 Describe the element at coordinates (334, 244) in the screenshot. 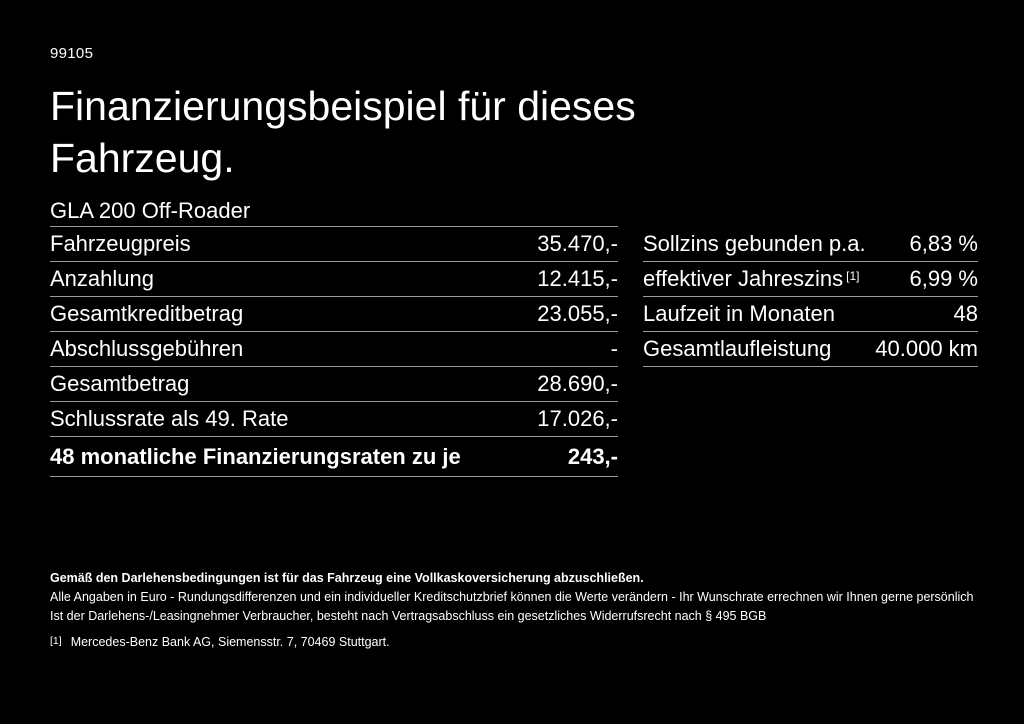

I see `table-row-vehicle-price: Fahrzeugpreis 35.470,-` at that location.